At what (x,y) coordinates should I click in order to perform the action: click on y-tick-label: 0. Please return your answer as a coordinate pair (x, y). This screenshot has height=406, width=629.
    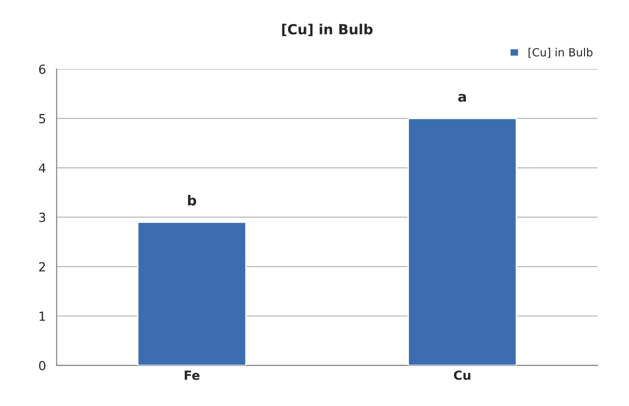
    Looking at the image, I should click on (42, 365).